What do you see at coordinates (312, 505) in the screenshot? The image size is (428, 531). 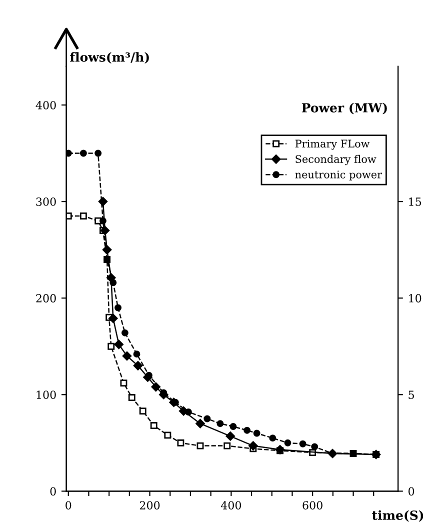 I see `x-tick-label: 600` at bounding box center [312, 505].